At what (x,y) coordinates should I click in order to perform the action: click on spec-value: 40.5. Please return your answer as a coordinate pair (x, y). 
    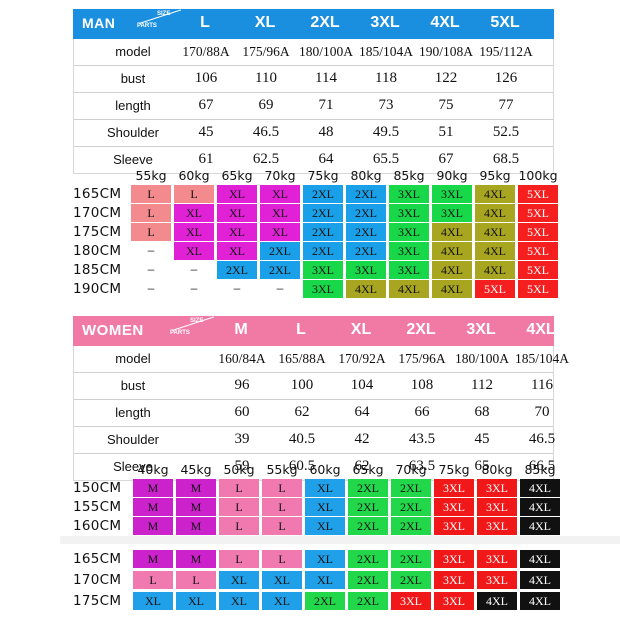
    Looking at the image, I should click on (302, 439).